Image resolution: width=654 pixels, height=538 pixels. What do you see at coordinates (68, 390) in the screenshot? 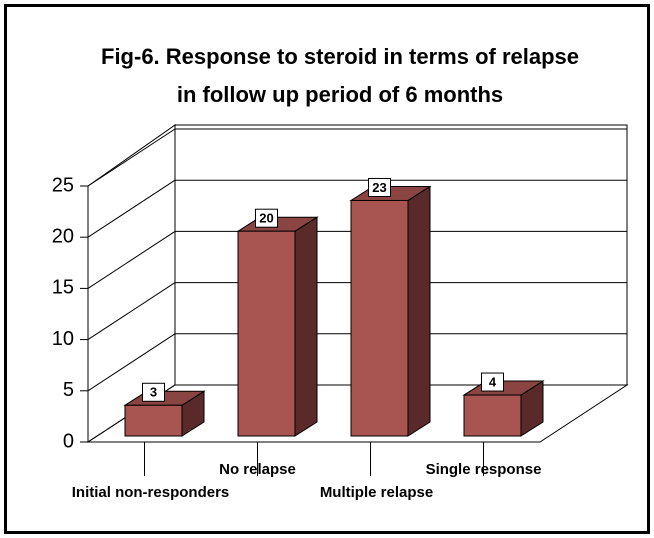
I see `y-tick-label: 5` at bounding box center [68, 390].